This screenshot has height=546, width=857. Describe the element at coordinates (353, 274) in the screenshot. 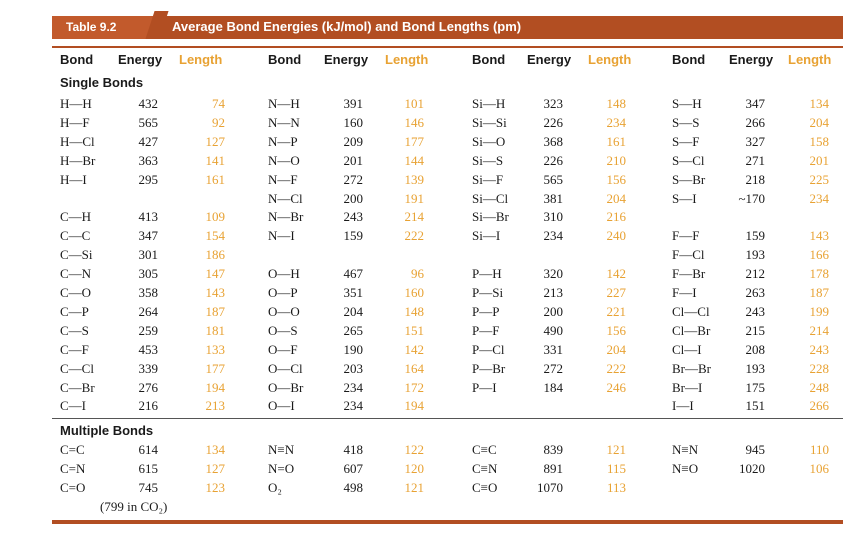

I see `bond-energy: 467` at that location.